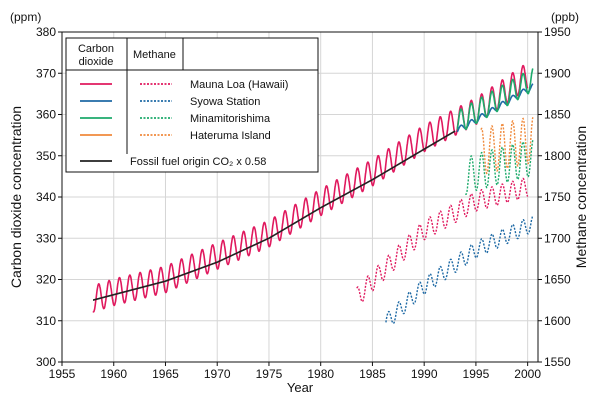 This screenshot has height=398, width=593. I want to click on legend-station-label: Minamitorishima, so click(230, 119).